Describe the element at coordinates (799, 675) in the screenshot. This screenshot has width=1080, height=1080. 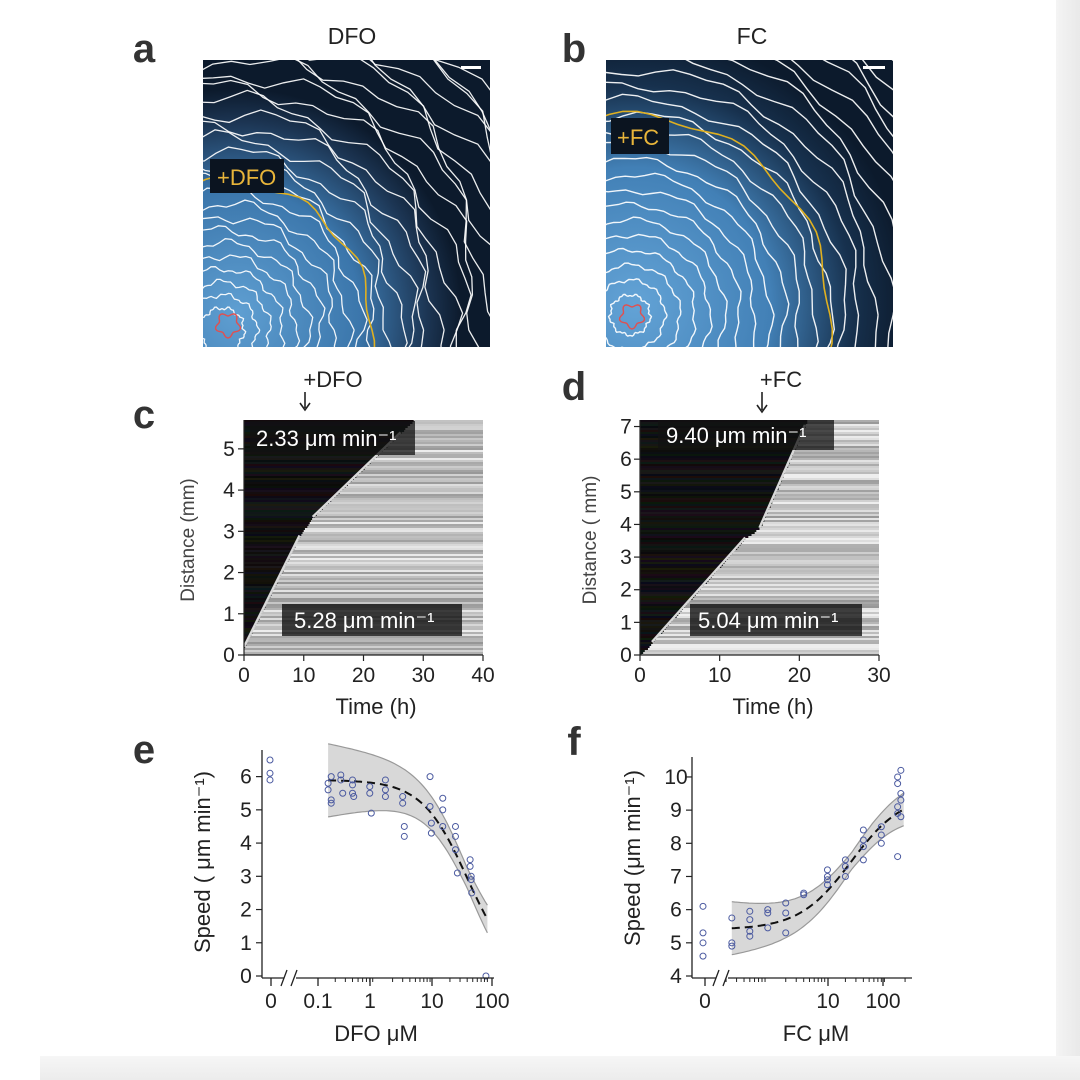
I see `x-tick-label: 20` at that location.